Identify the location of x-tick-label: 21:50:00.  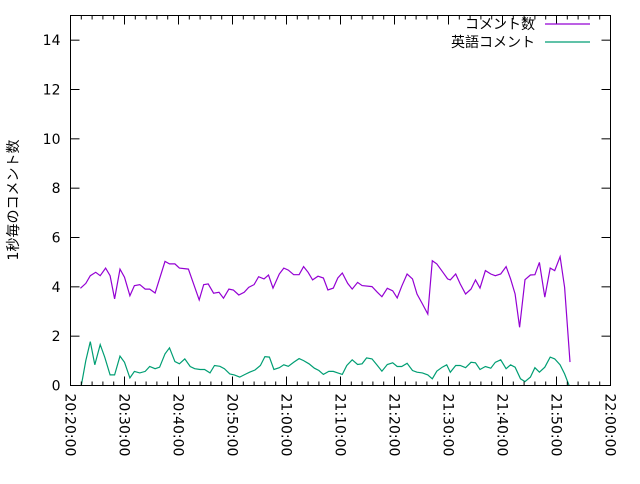
(556, 425).